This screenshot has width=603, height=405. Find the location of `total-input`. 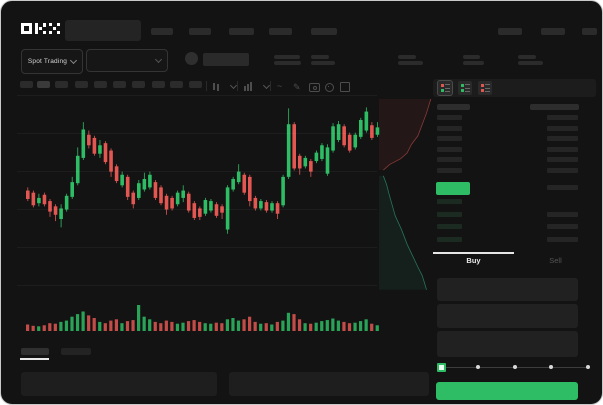

total-input is located at coordinates (507, 344).